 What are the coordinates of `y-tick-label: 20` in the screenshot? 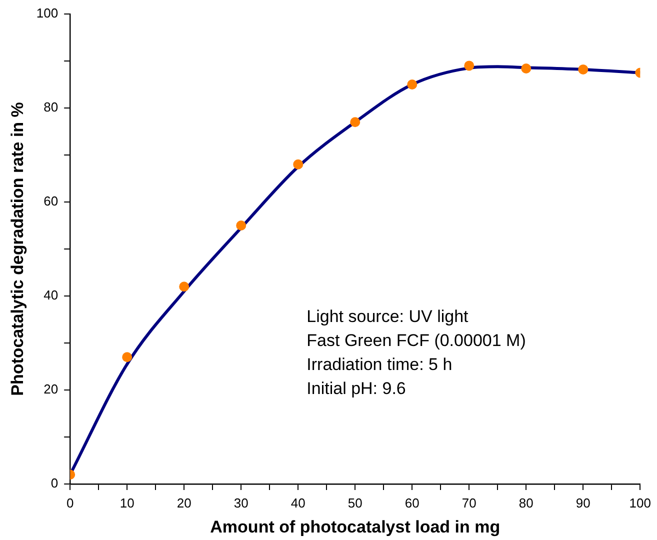 It's located at (51, 389).